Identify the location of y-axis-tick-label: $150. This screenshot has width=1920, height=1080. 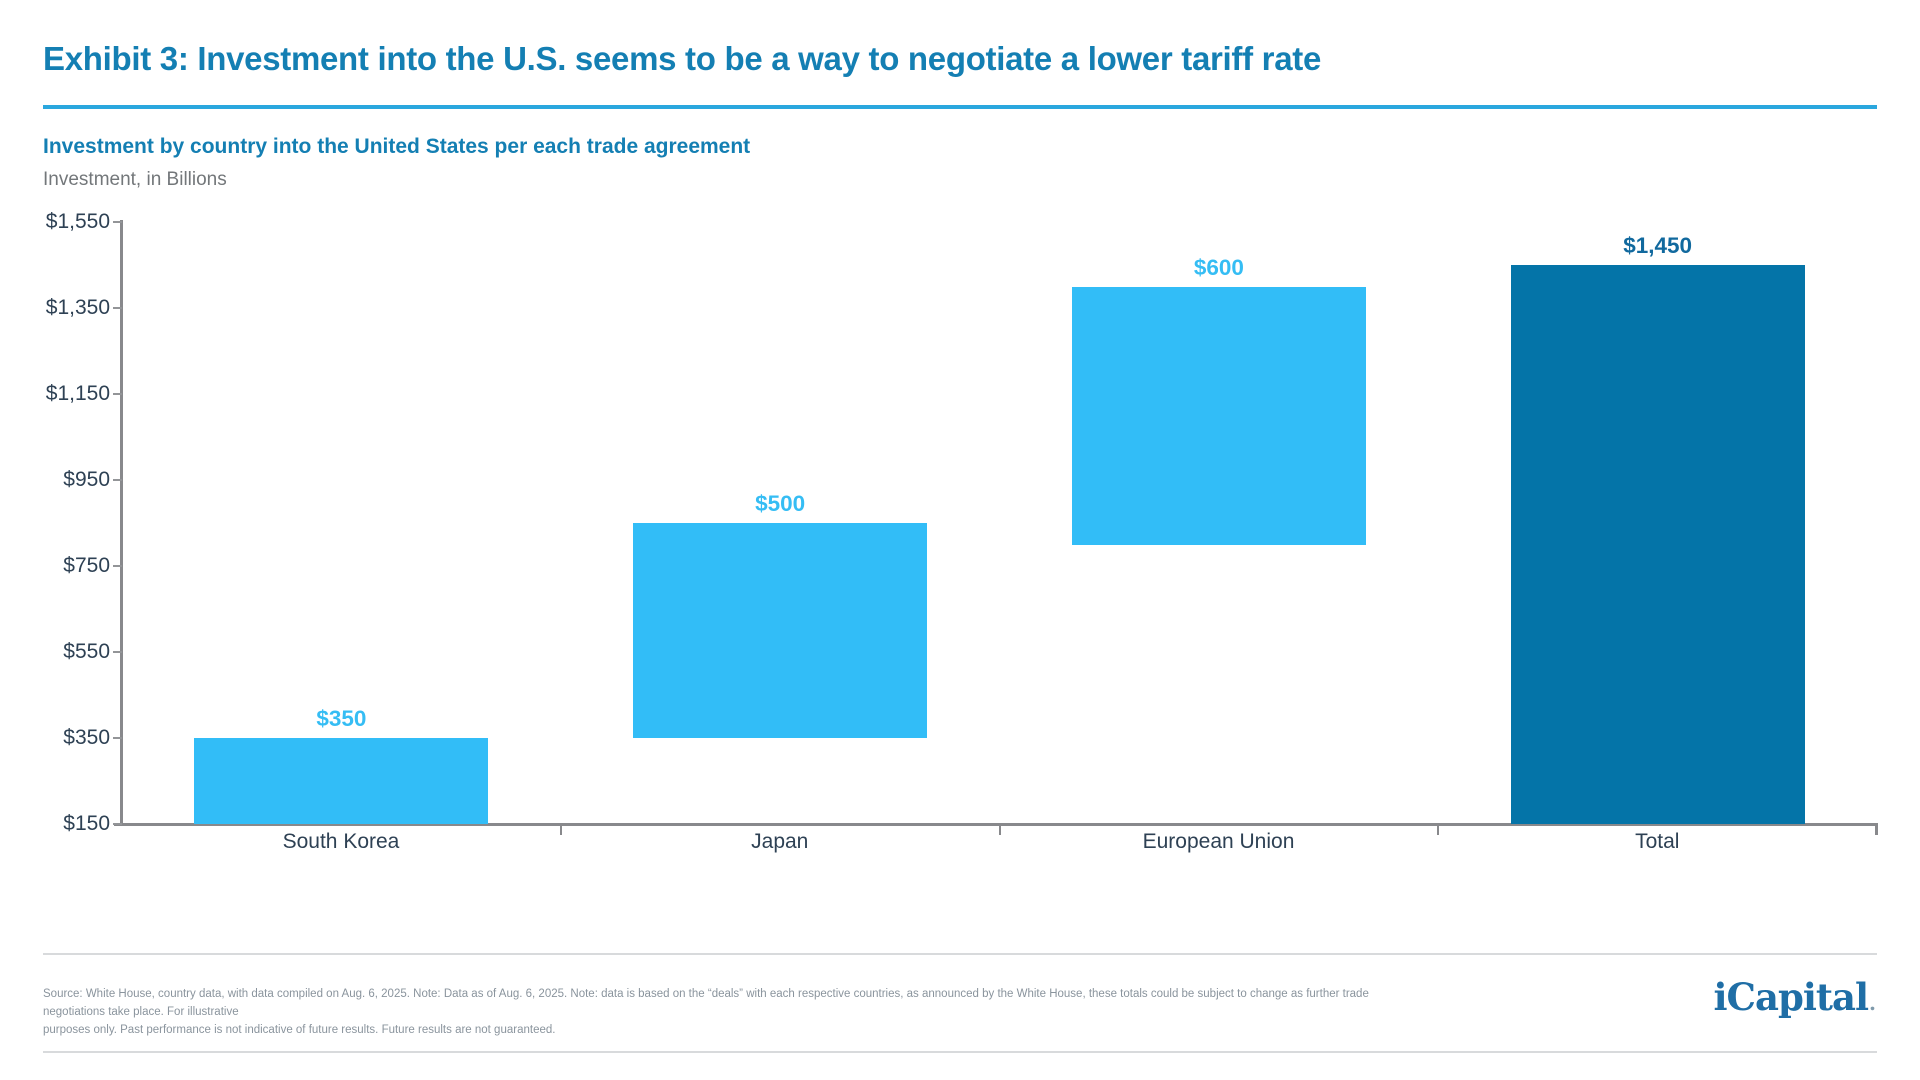
(86, 823).